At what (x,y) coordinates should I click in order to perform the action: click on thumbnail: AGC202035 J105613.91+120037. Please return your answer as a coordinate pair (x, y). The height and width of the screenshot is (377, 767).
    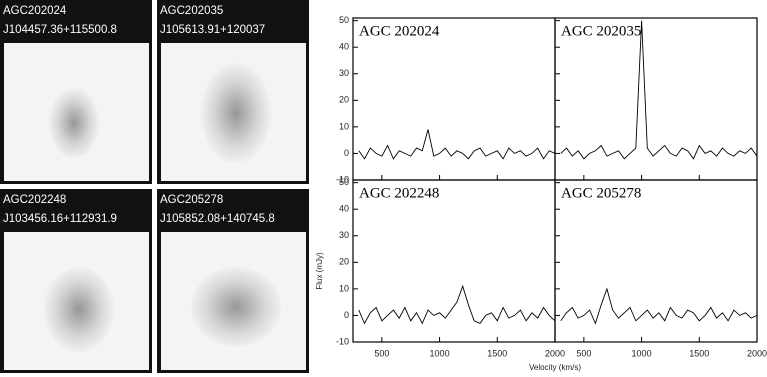
    Looking at the image, I should click on (233, 92).